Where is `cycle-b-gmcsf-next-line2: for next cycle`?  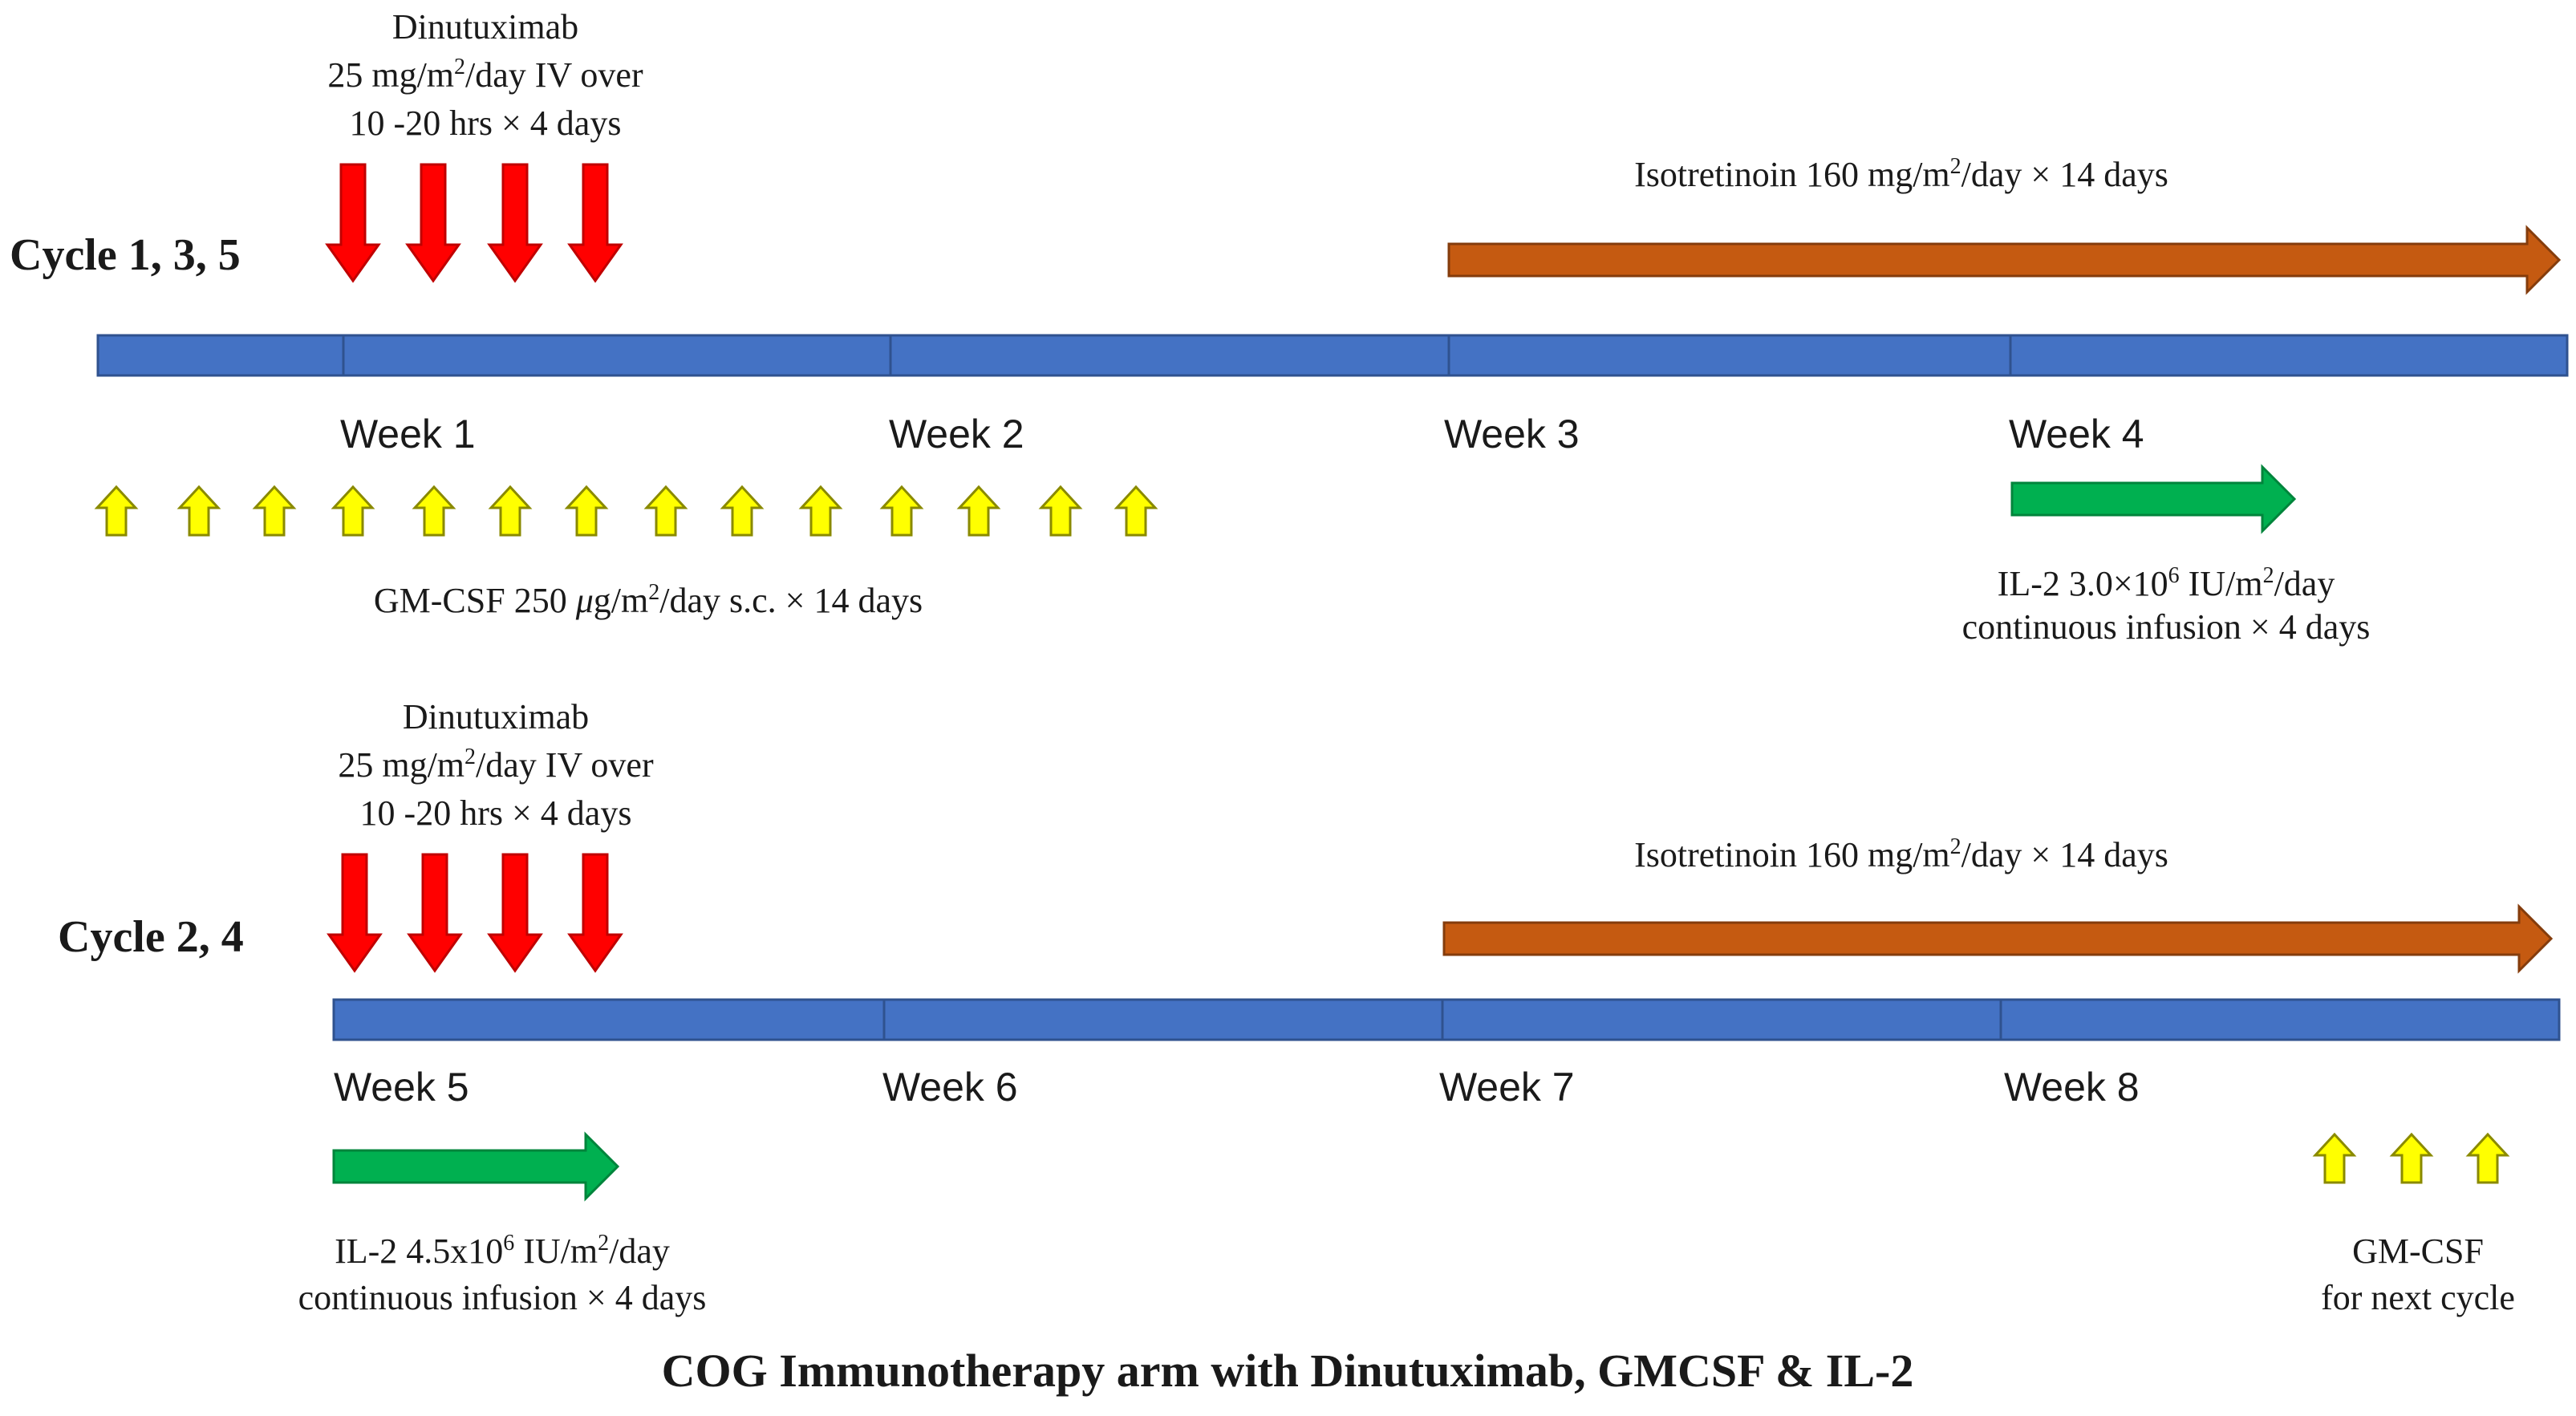 cycle-b-gmcsf-next-line2: for next cycle is located at coordinates (2418, 1297).